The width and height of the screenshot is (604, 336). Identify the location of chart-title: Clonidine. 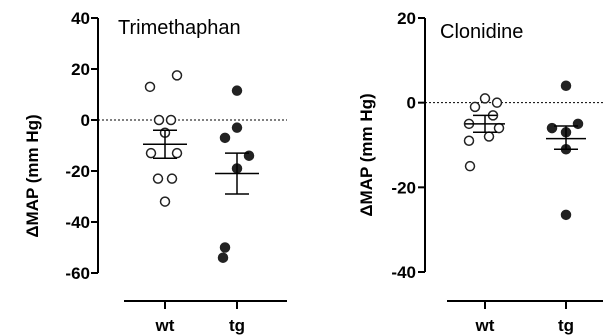
(481, 32).